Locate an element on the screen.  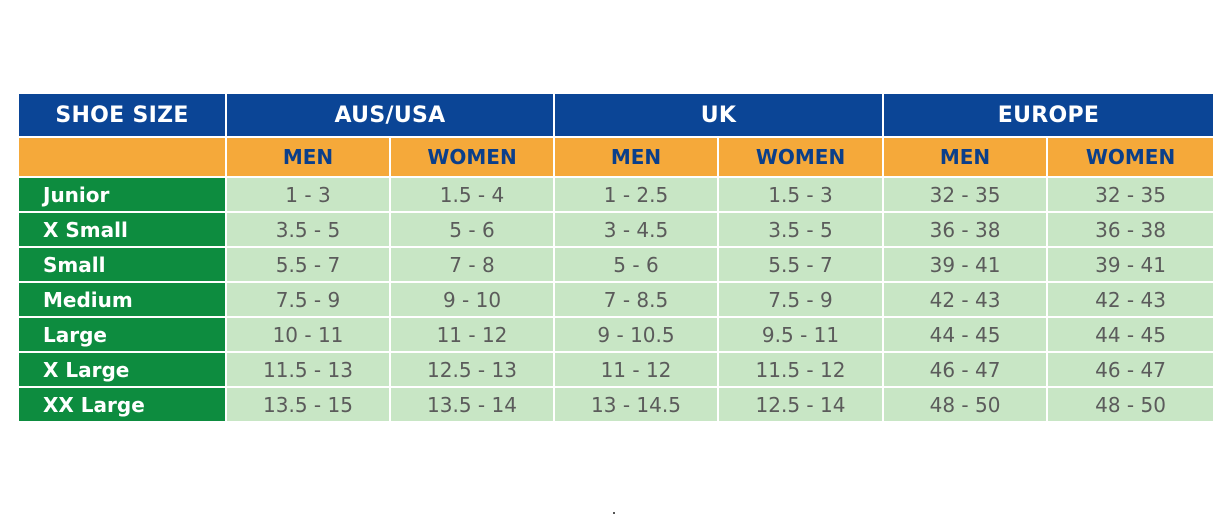
size-label: XX Large is located at coordinates (122, 404).